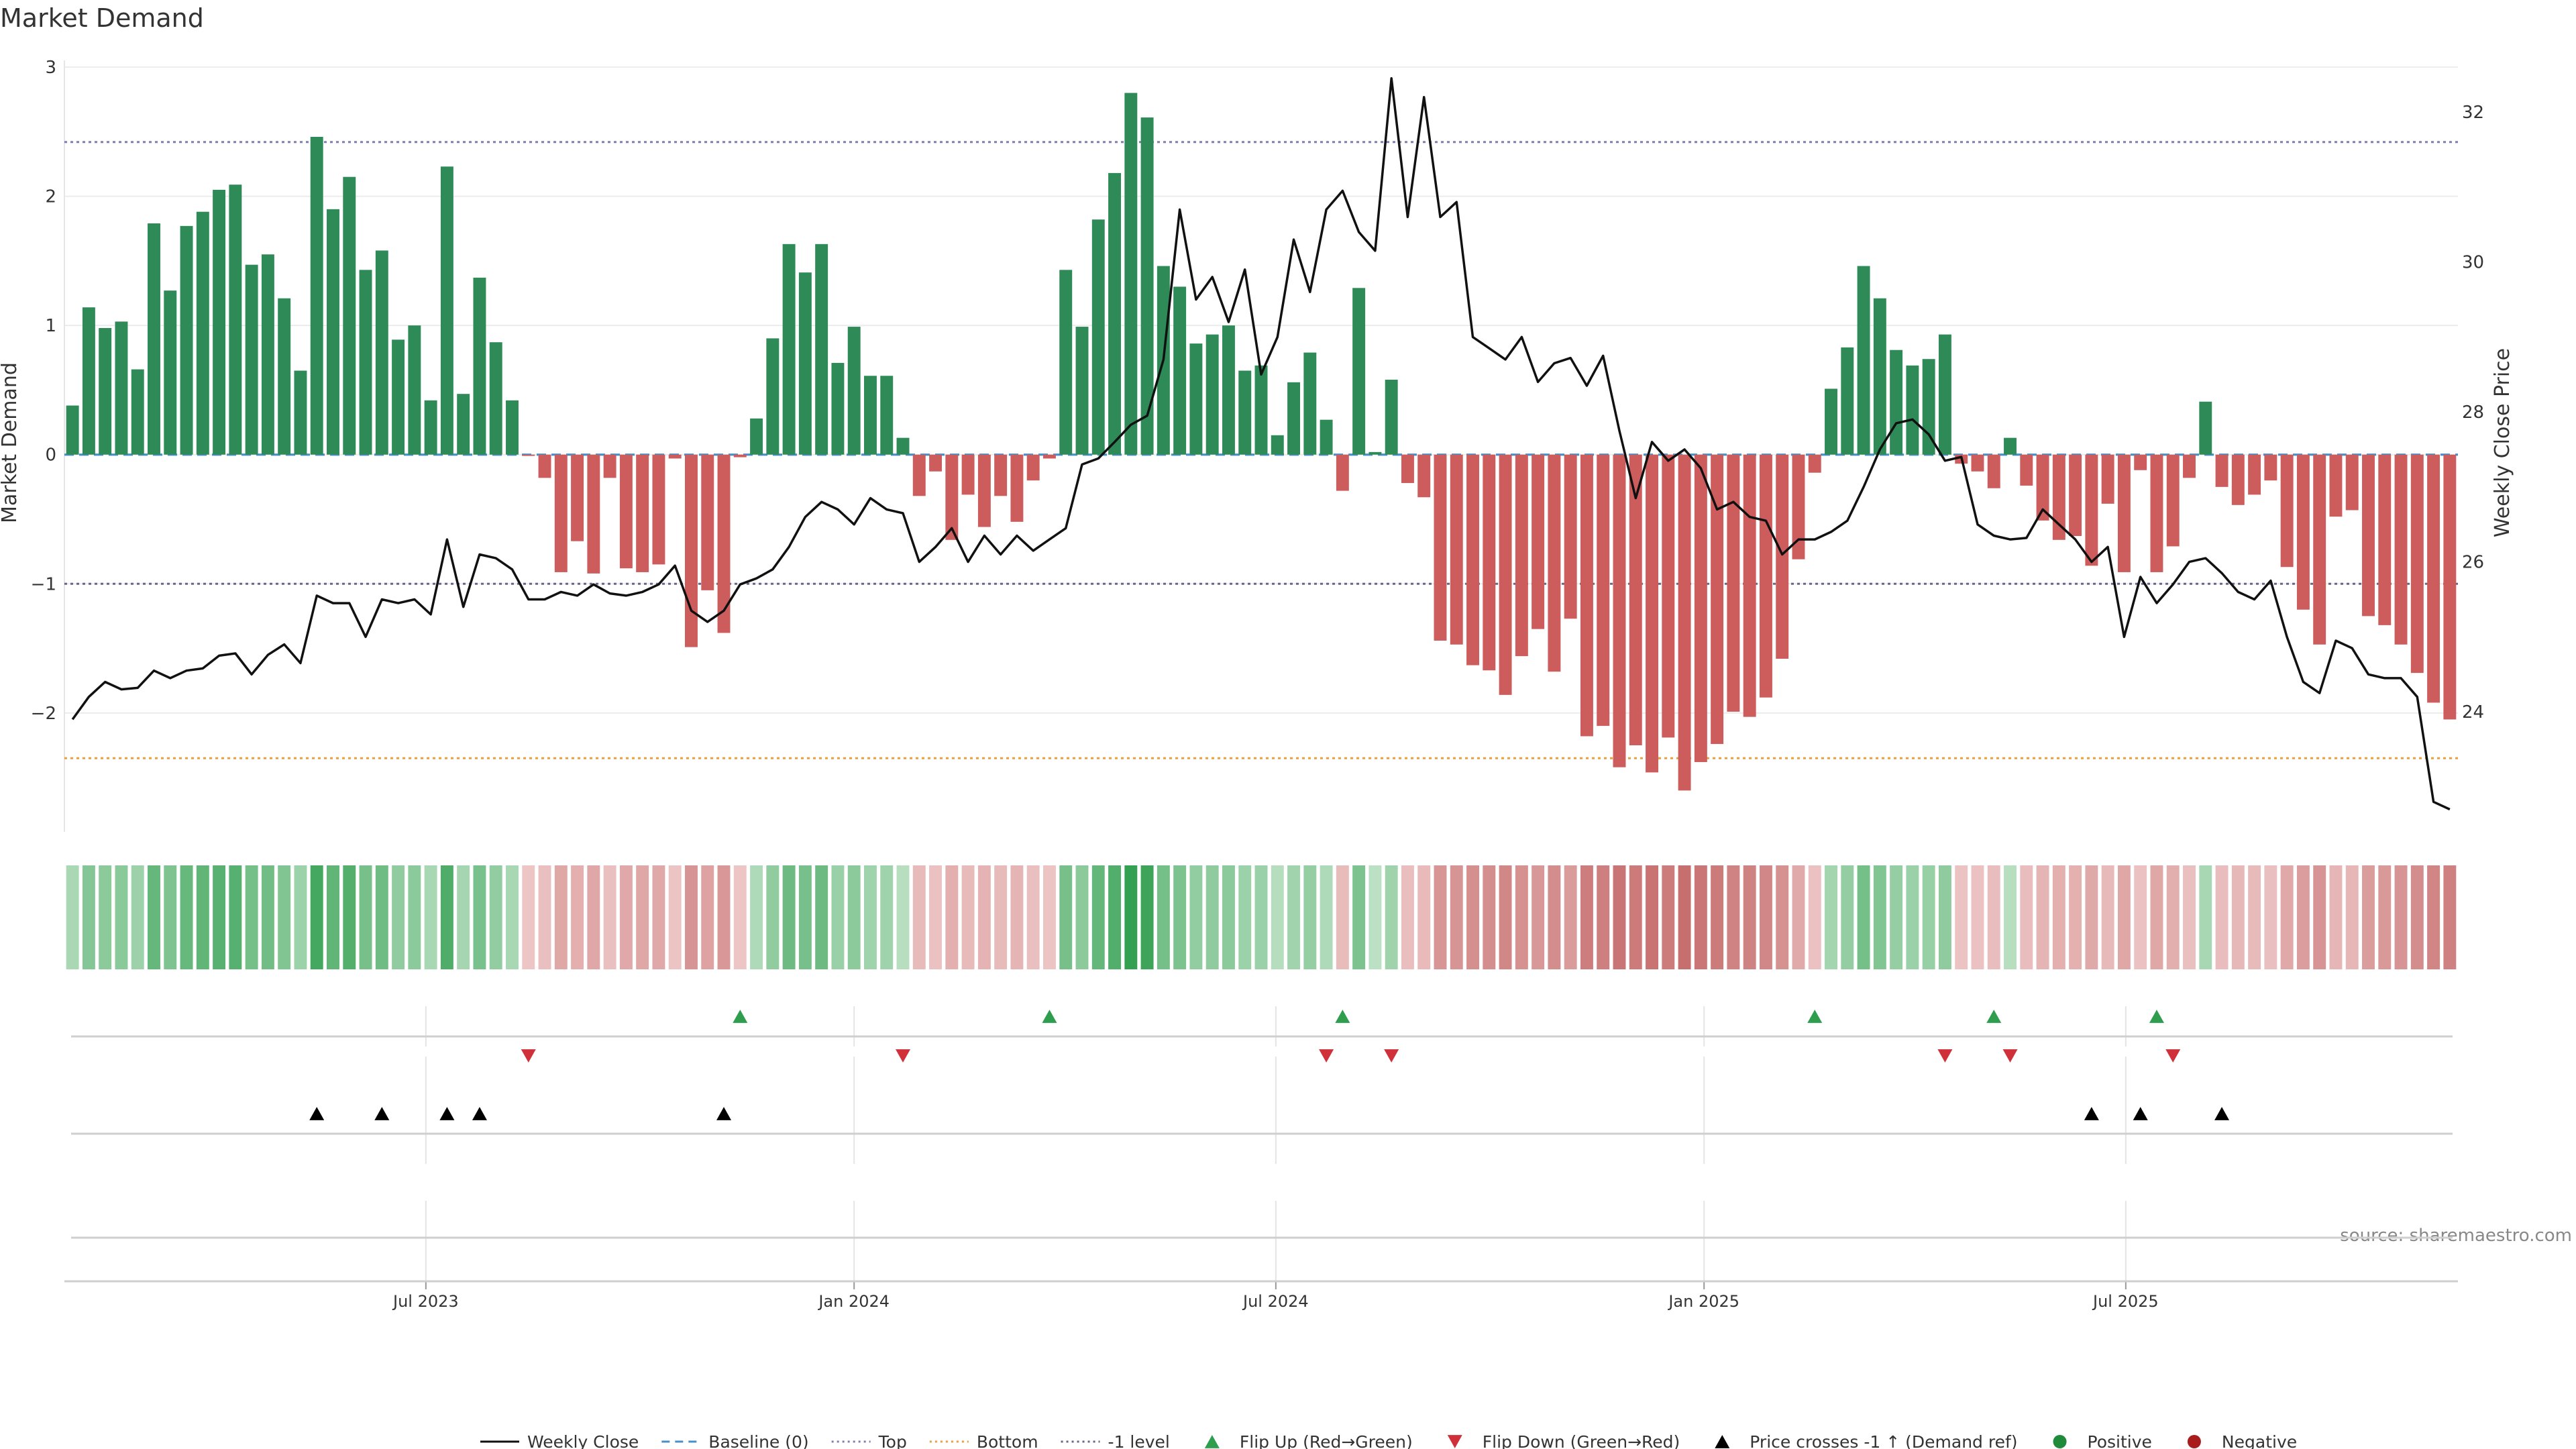 The image size is (2576, 1449). I want to click on legend-label: Positive, so click(2120, 1440).